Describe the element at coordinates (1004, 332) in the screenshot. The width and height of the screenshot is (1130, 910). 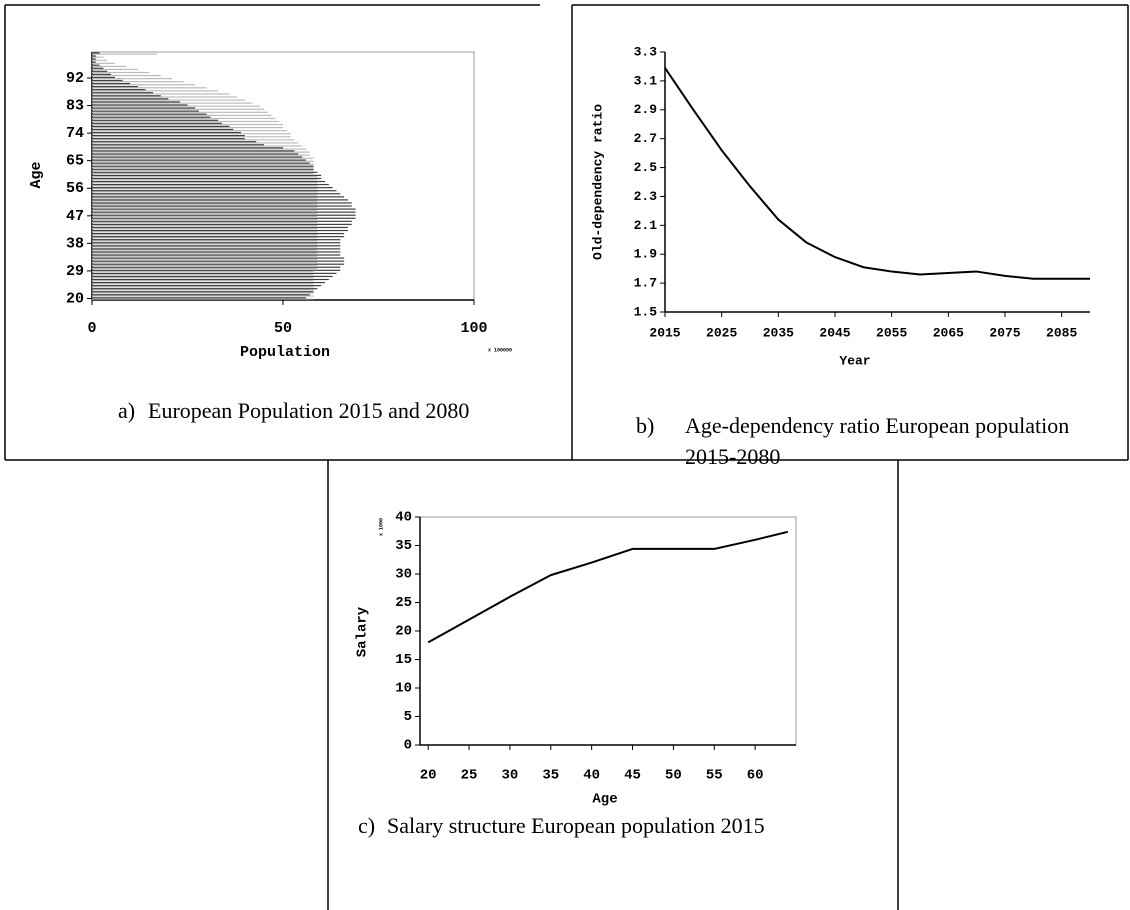
I see `x-tick-label: 2075` at that location.